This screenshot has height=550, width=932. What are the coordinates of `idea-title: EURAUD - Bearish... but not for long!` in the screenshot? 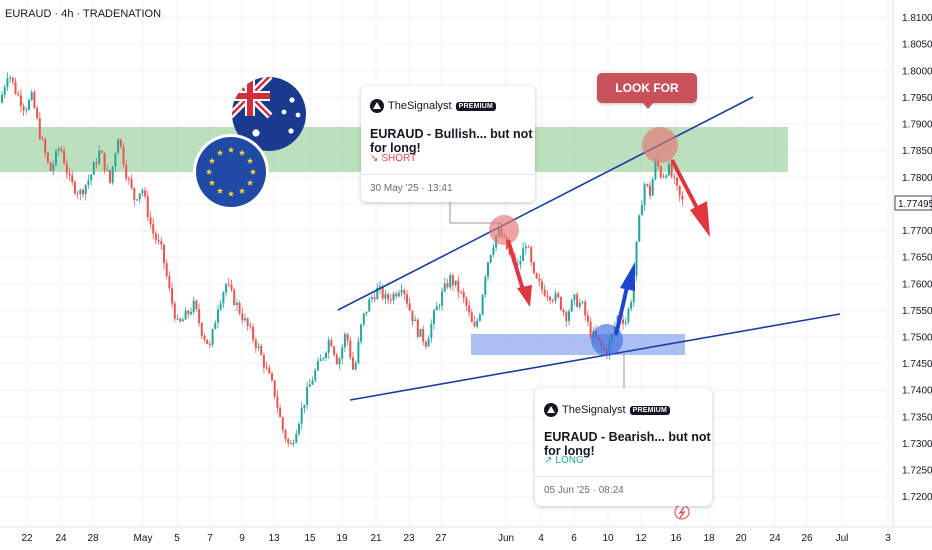 It's located at (627, 444).